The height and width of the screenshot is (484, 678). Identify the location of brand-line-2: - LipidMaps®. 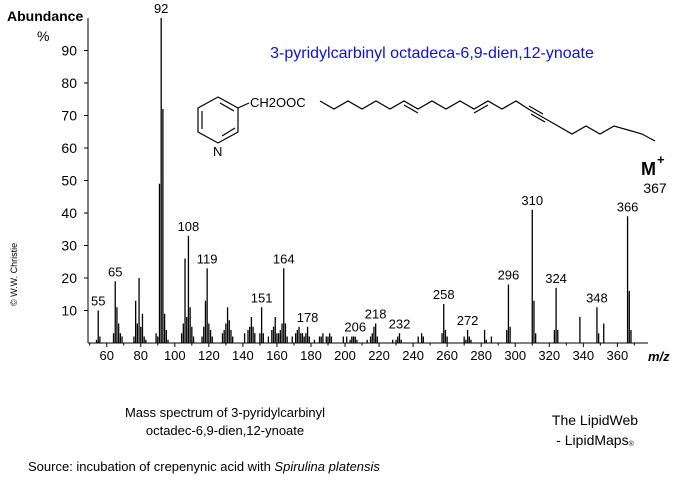
(595, 442).